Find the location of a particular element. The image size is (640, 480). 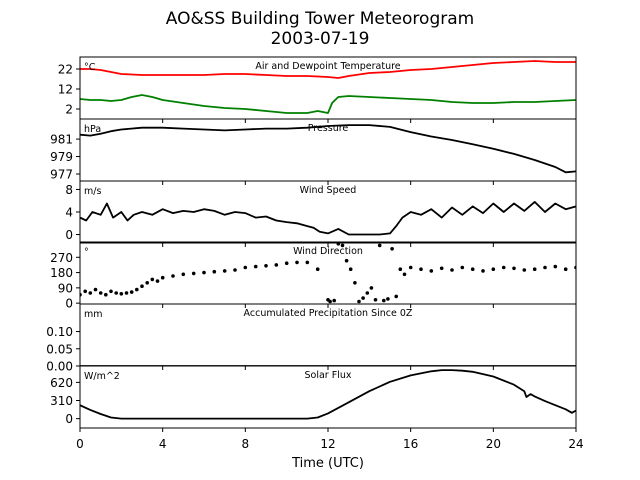

panel-unit-label: W/m^2 is located at coordinates (102, 376).